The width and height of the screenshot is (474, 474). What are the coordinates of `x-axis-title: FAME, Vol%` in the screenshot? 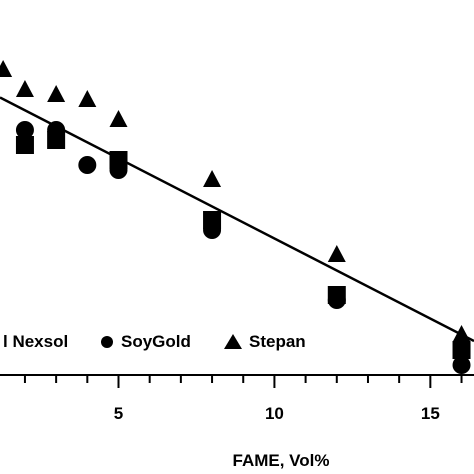 It's located at (281, 460).